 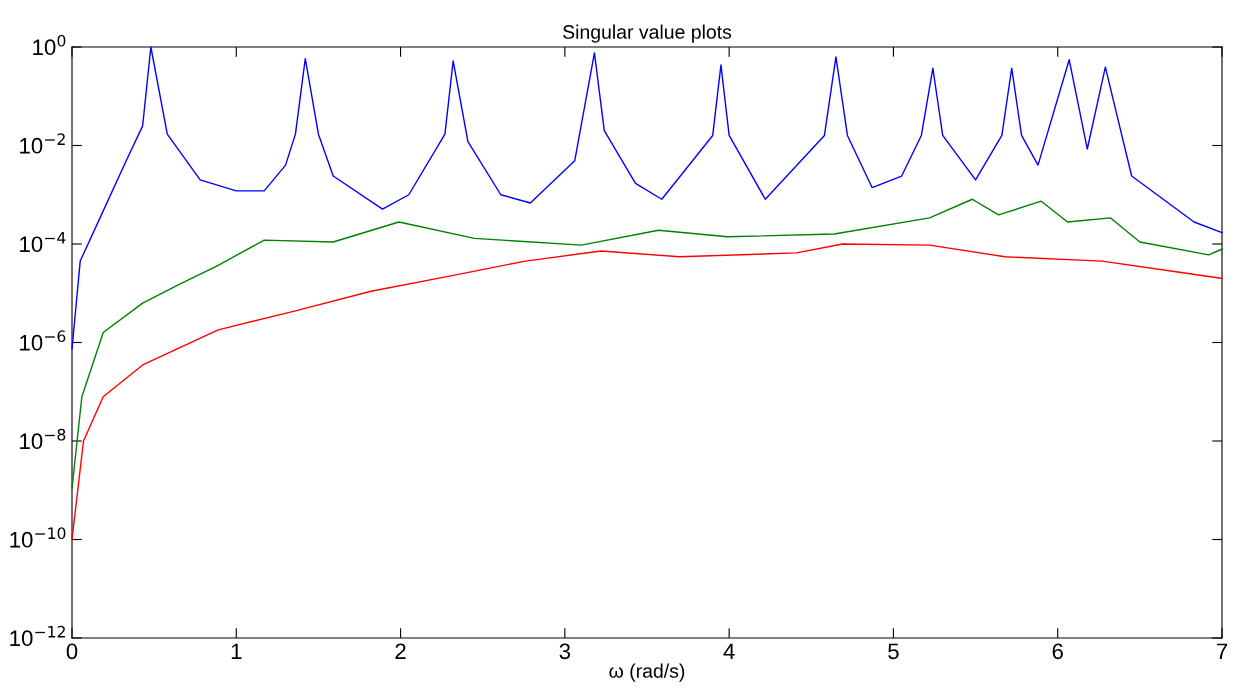 What do you see at coordinates (37, 636) in the screenshot?
I see `y-tick-label: 10$^{−12}$` at bounding box center [37, 636].